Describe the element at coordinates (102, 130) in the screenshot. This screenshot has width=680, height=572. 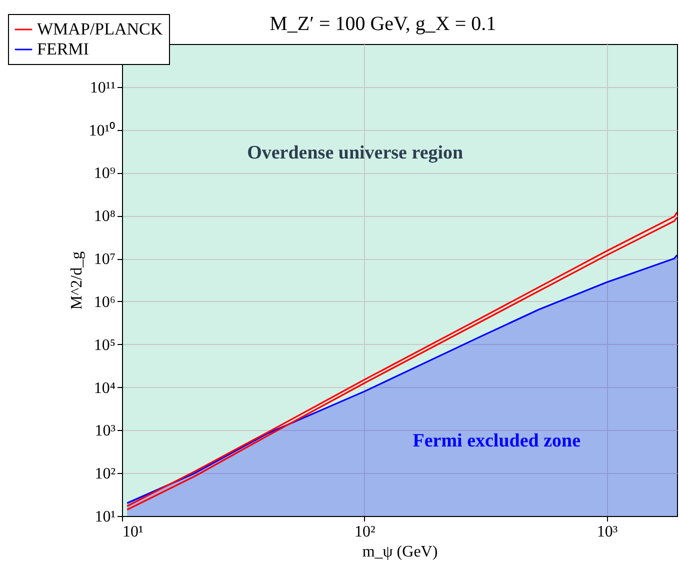
I see `y-tick-label: 10¹⁰` at that location.